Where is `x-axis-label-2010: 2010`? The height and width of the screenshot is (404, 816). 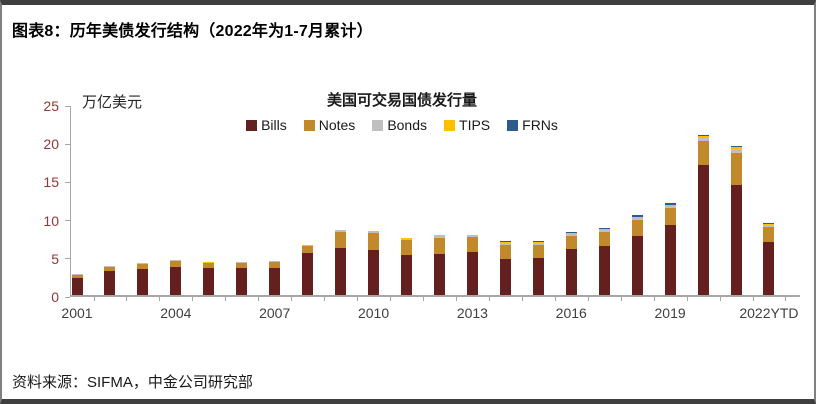 x-axis-label-2010: 2010 is located at coordinates (373, 313).